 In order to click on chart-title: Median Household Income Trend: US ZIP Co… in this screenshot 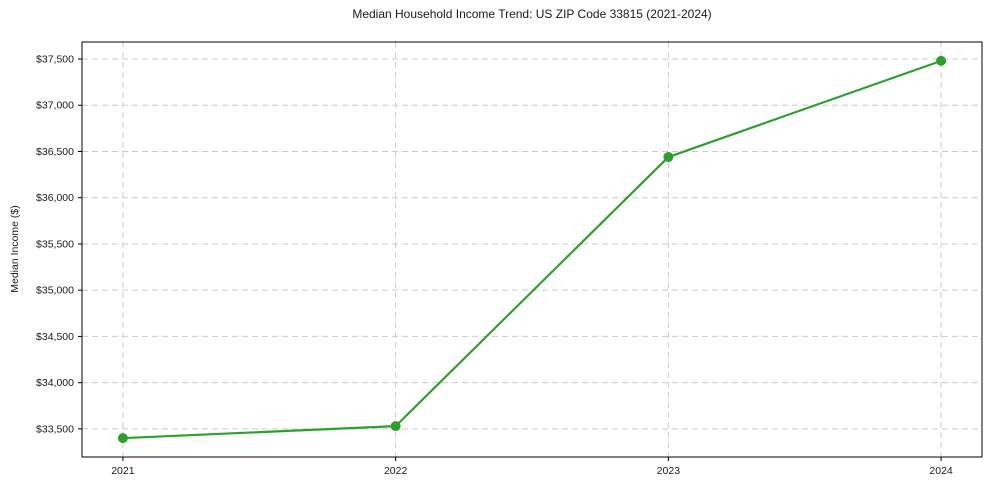, I will do `click(532, 14)`.